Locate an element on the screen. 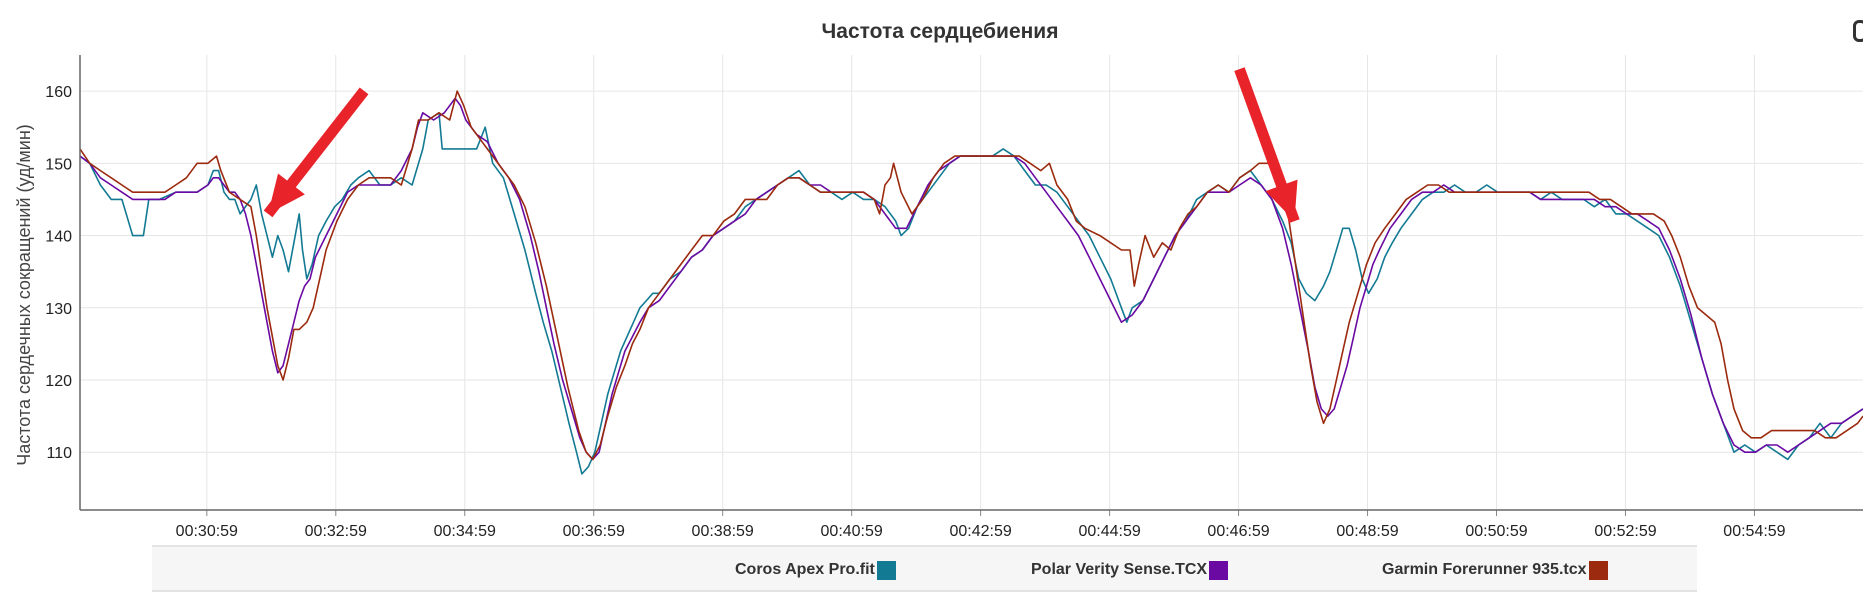  y-tick-label: 130 is located at coordinates (58, 309).